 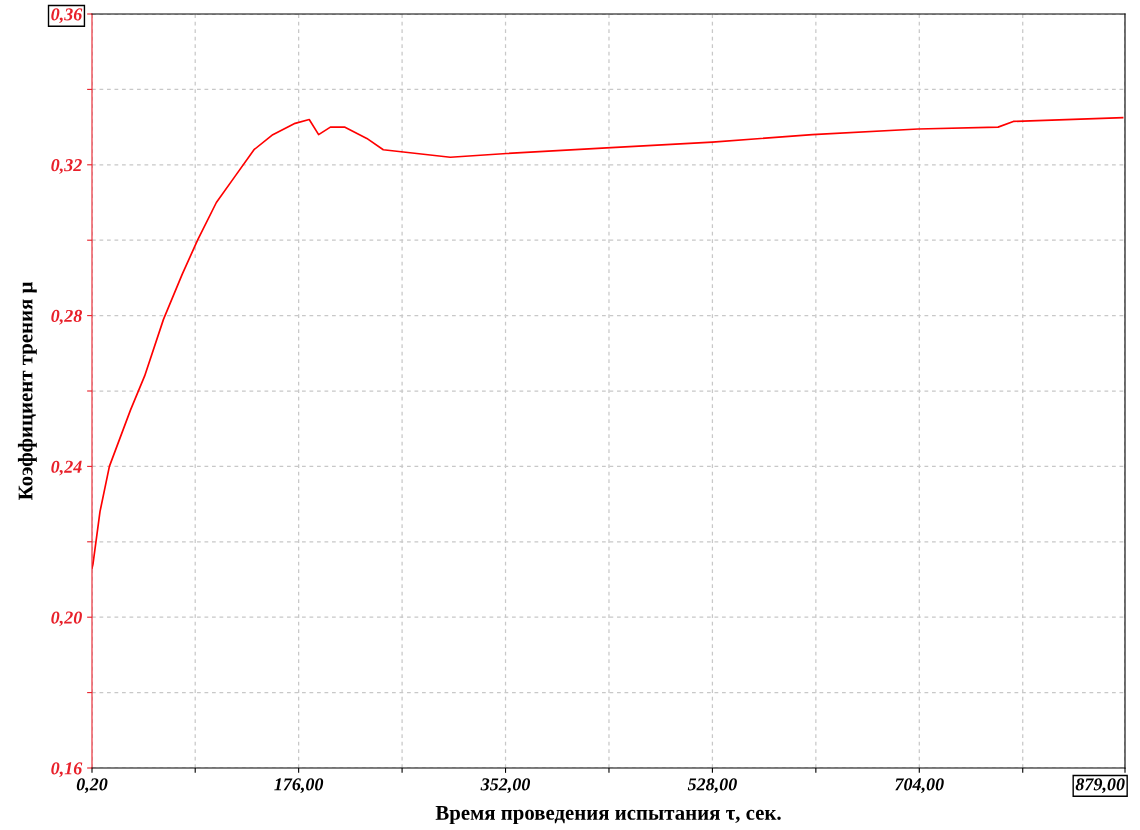 What do you see at coordinates (1100, 786) in the screenshot?
I see `x-tick-label: 879,00` at bounding box center [1100, 786].